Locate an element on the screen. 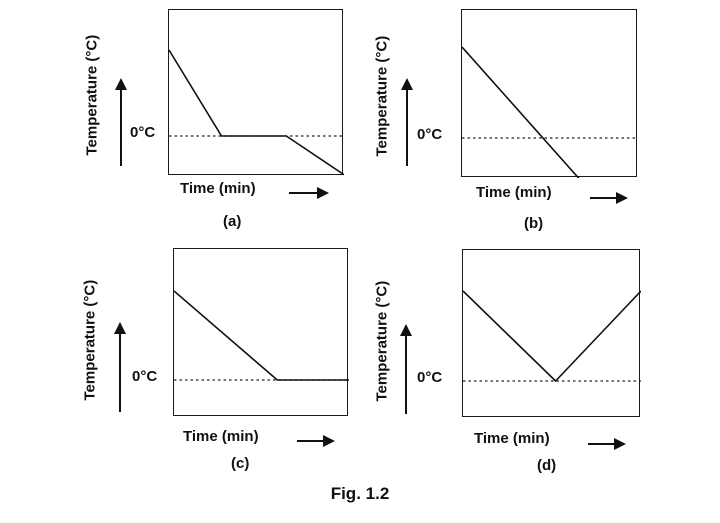  panel-label: (b) is located at coordinates (534, 223).